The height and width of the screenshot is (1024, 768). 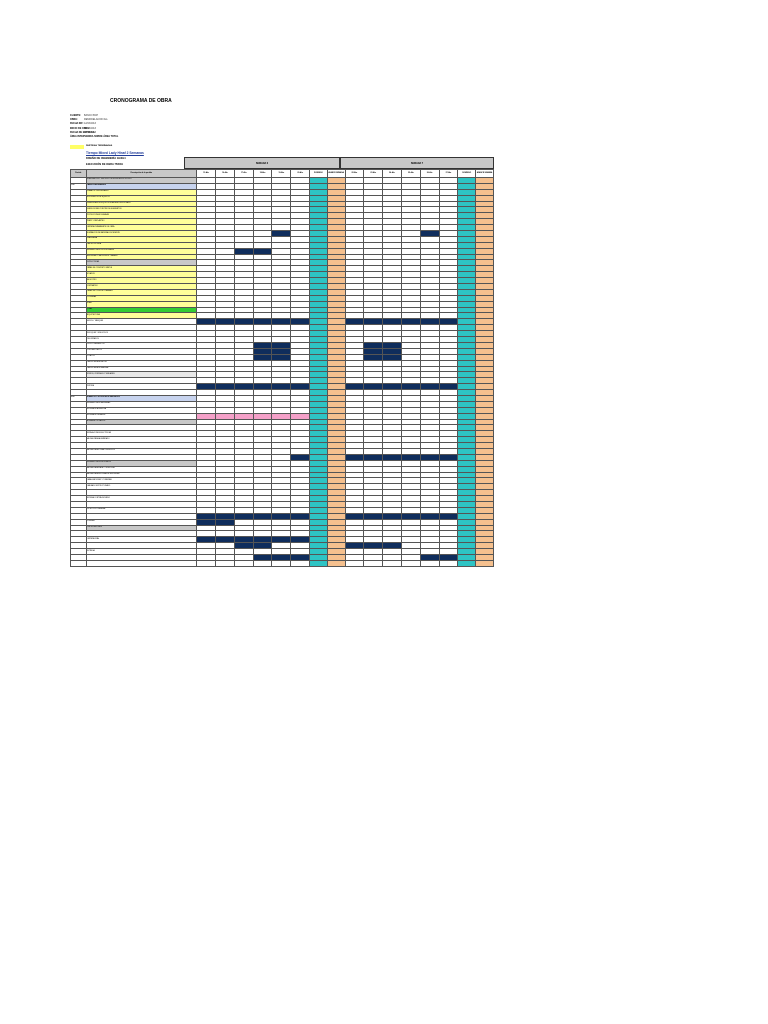 What do you see at coordinates (282, 304) in the screenshot?
I see `table-row: VIGAS` at bounding box center [282, 304].